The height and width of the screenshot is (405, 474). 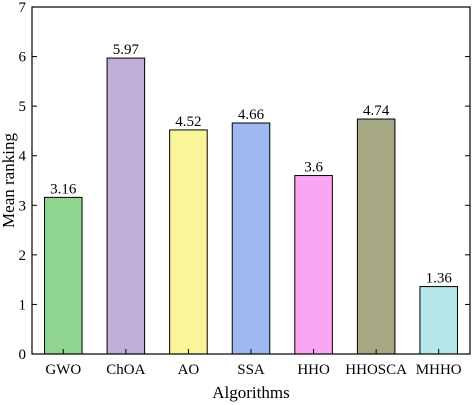 What do you see at coordinates (188, 242) in the screenshot?
I see `bar-ao` at bounding box center [188, 242].